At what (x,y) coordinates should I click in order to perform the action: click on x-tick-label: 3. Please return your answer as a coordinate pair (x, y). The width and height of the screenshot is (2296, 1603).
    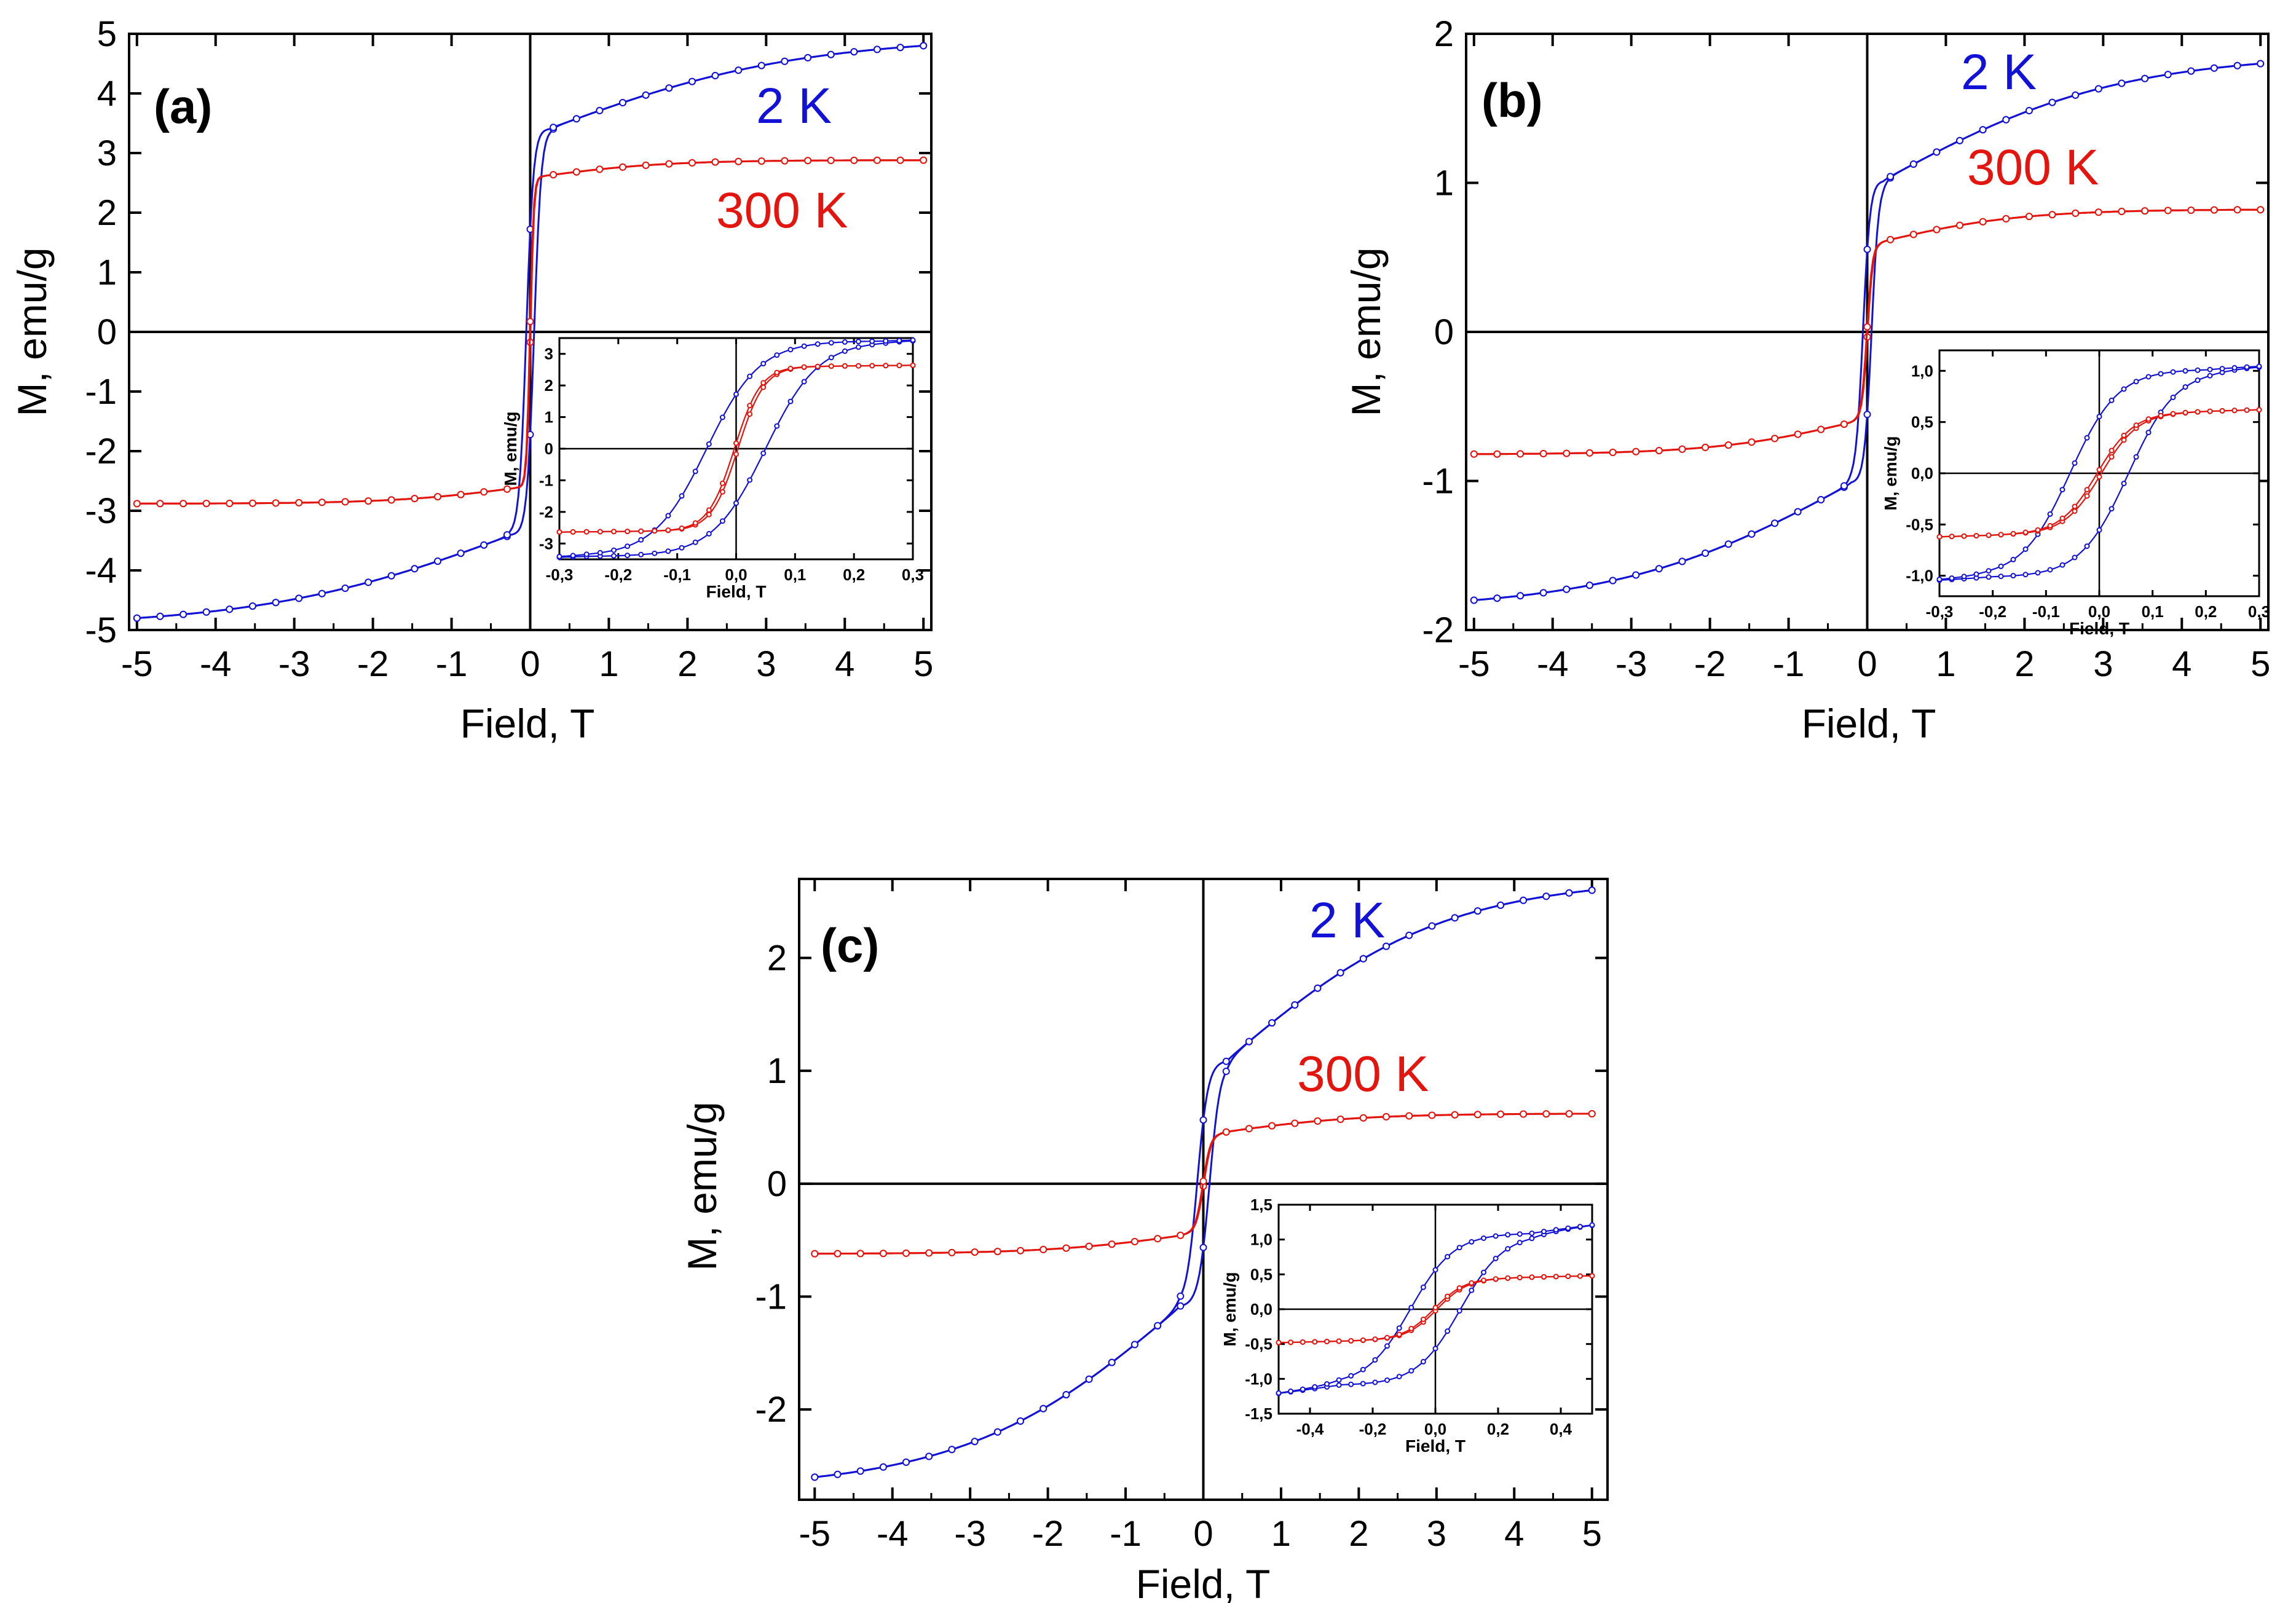
    Looking at the image, I should click on (2103, 664).